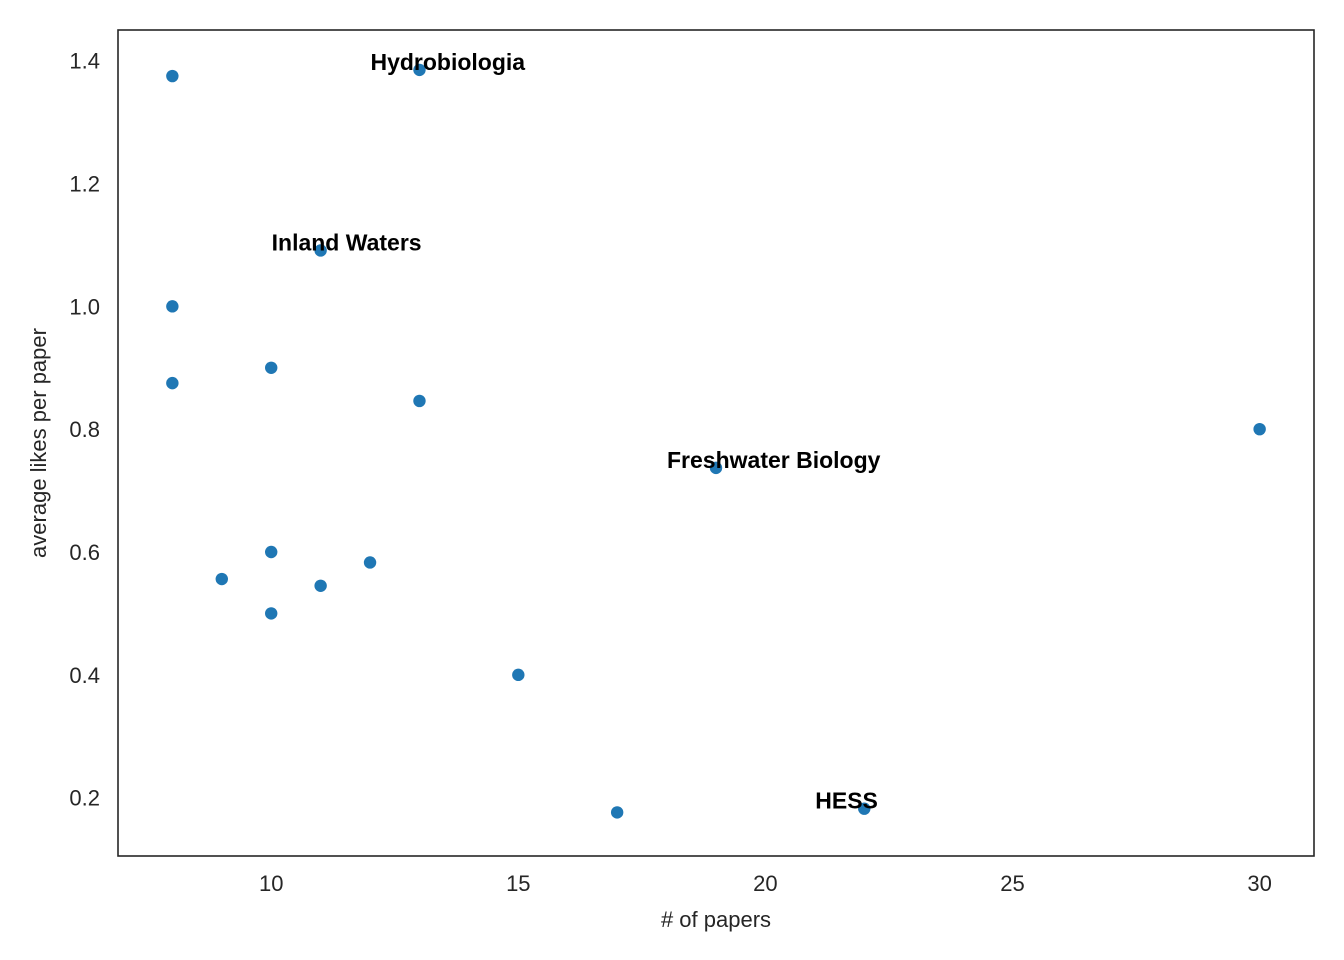  Describe the element at coordinates (447, 62) in the screenshot. I see `point-annotation: Hydrobiologia` at that location.